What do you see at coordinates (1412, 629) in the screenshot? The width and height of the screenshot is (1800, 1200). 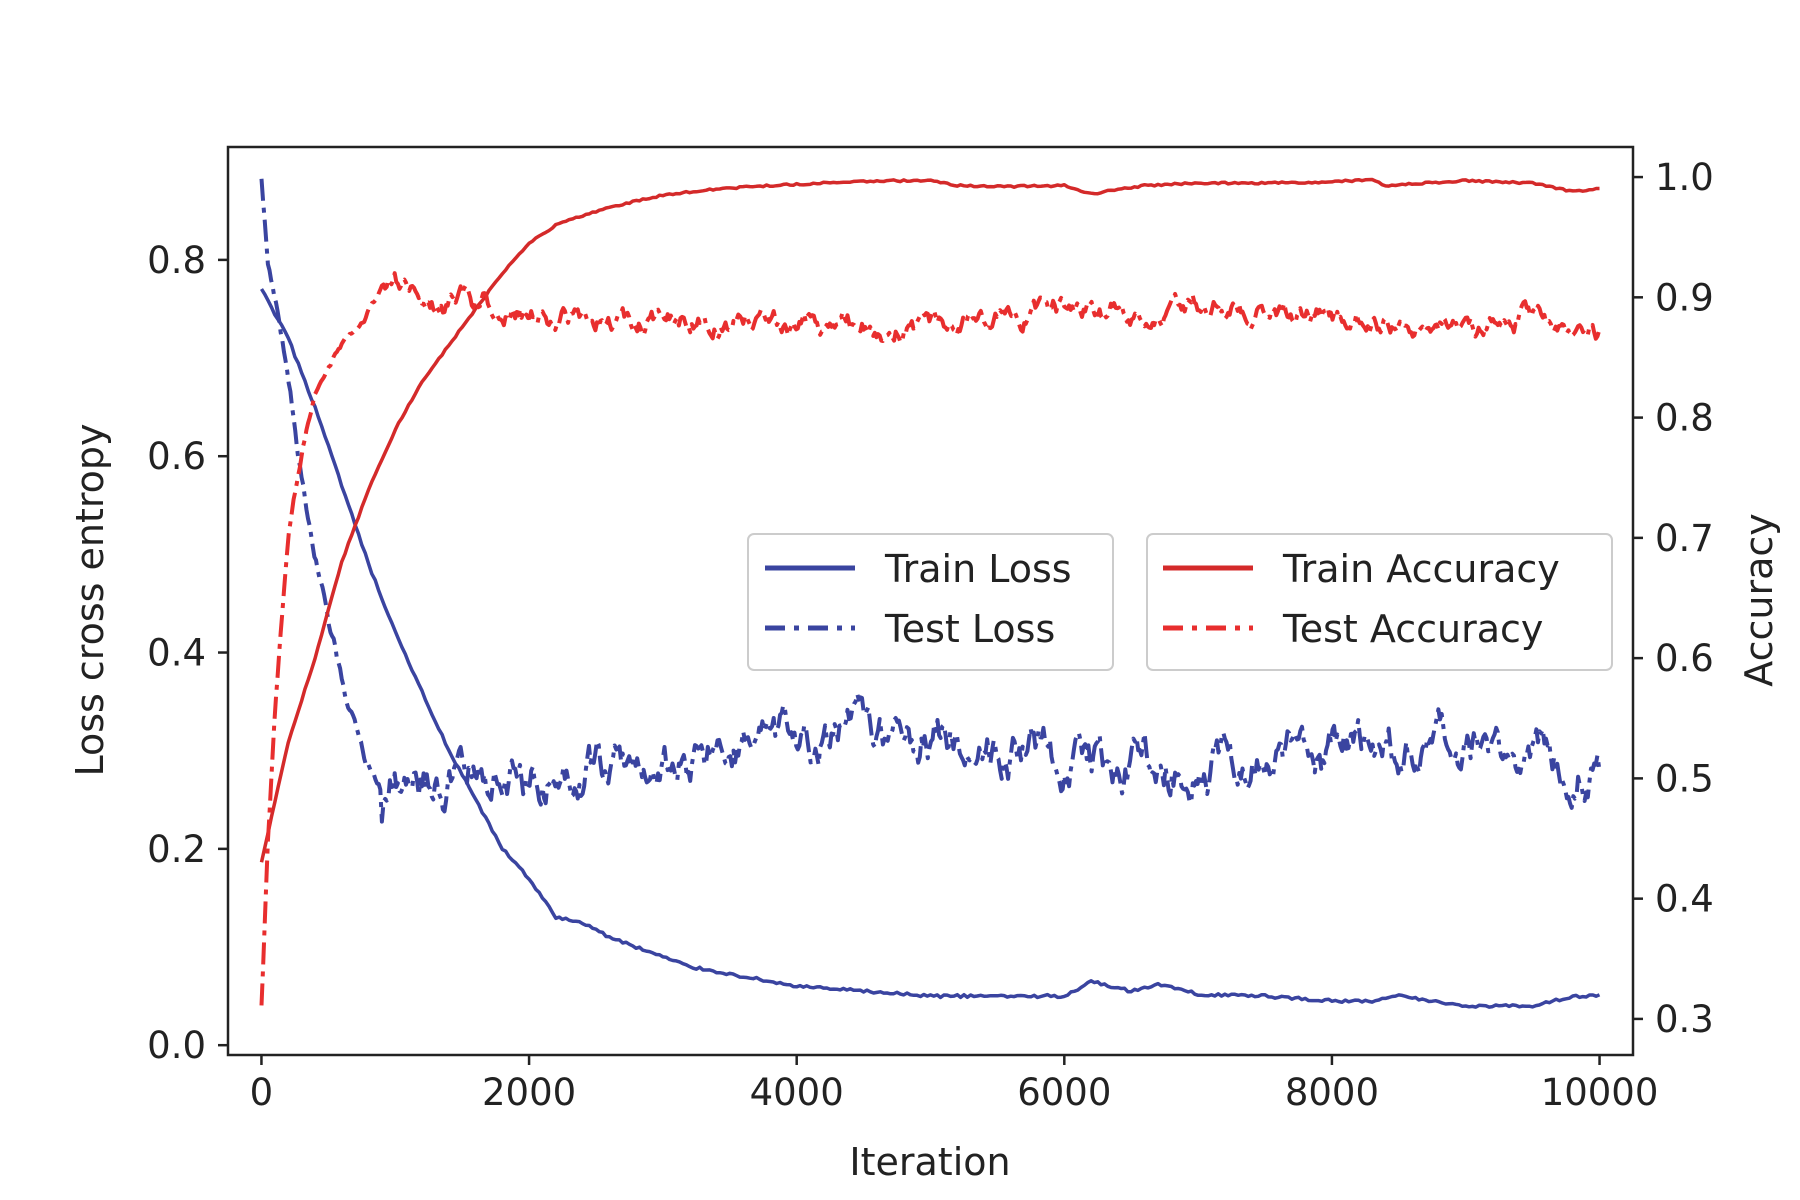 I see `legend-test-accuracy-label: Test Accuracy` at bounding box center [1412, 629].